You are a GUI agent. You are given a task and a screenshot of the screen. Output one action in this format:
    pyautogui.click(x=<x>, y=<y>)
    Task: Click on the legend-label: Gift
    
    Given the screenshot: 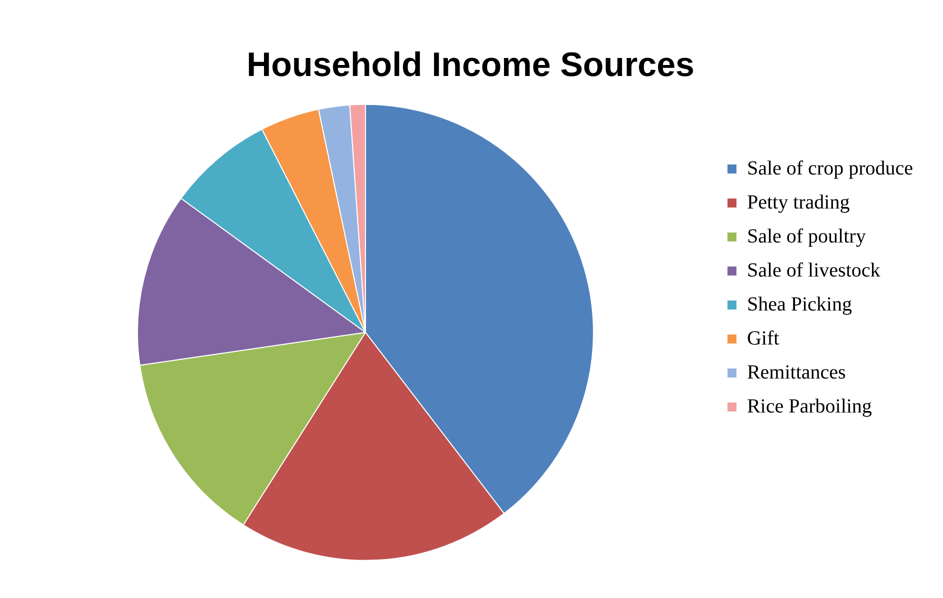 What is the action you would take?
    pyautogui.click(x=763, y=338)
    